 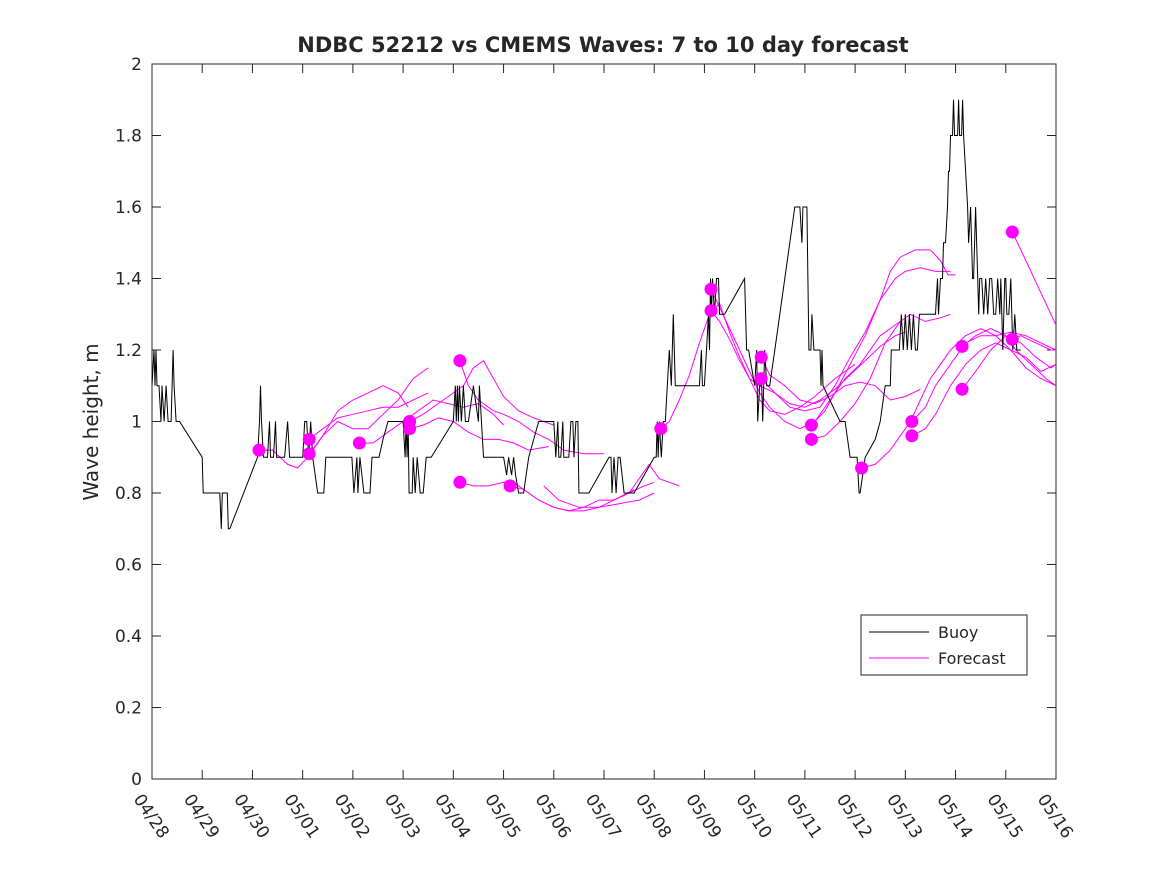 What do you see at coordinates (128, 709) in the screenshot?
I see `y-tick-label: 0.2` at bounding box center [128, 709].